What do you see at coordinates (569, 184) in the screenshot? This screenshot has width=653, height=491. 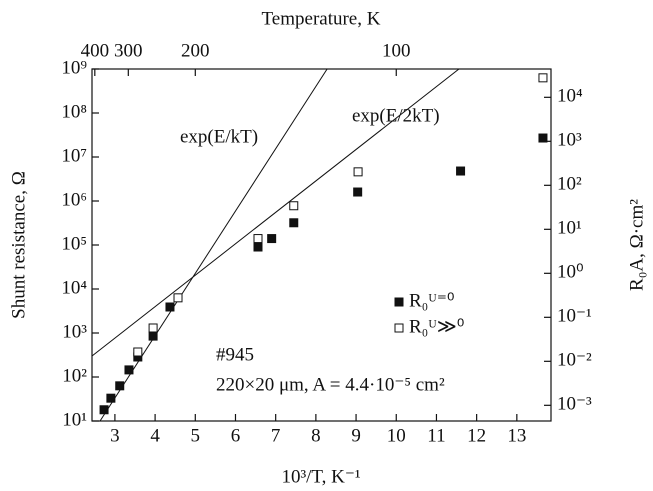 I see `y2-tick-label: 10²` at bounding box center [569, 184].